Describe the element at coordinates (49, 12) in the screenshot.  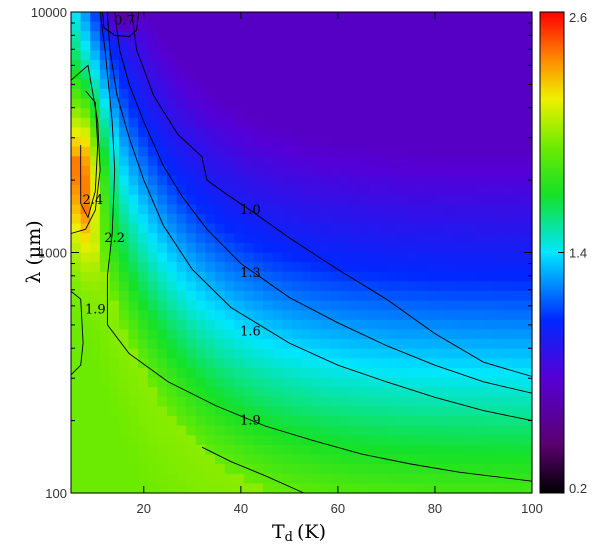
I see `y-tick-label: 10000` at that location.